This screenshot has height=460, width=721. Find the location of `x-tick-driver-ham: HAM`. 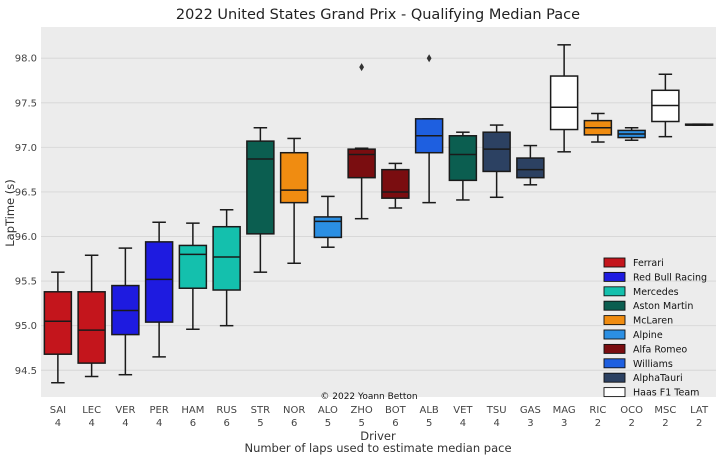

x-tick-driver-ham: HAM is located at coordinates (192, 410).